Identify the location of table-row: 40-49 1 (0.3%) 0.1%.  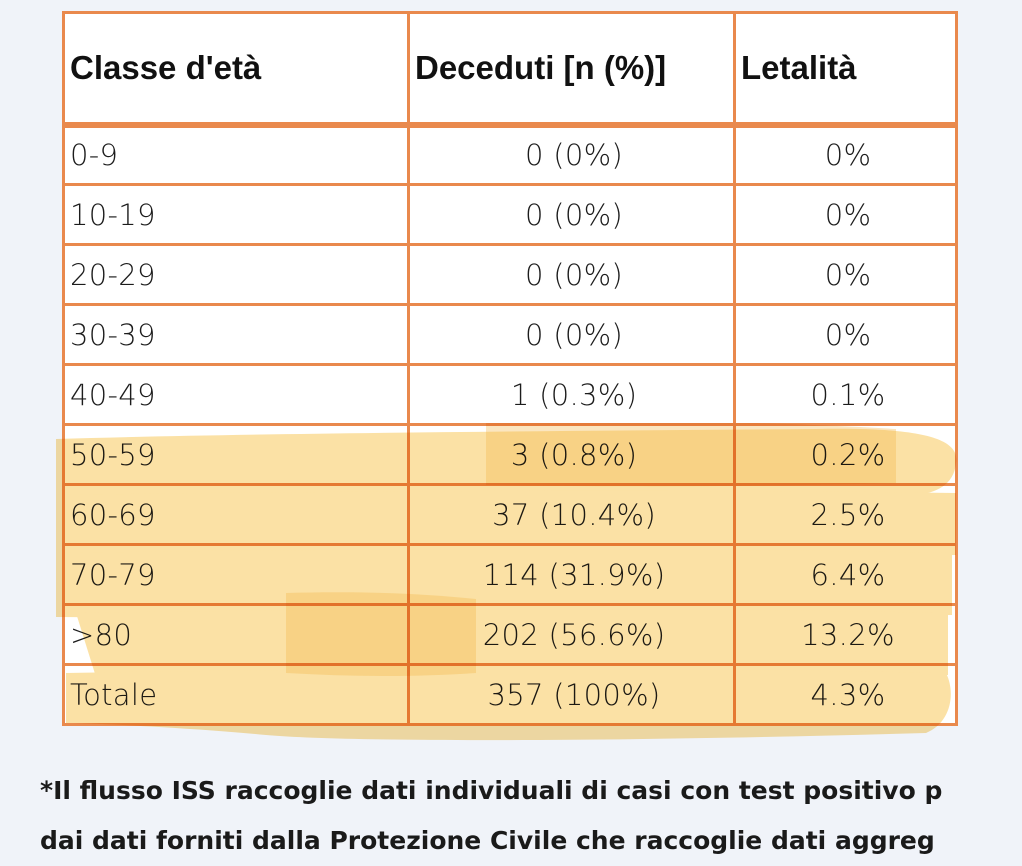
(510, 394).